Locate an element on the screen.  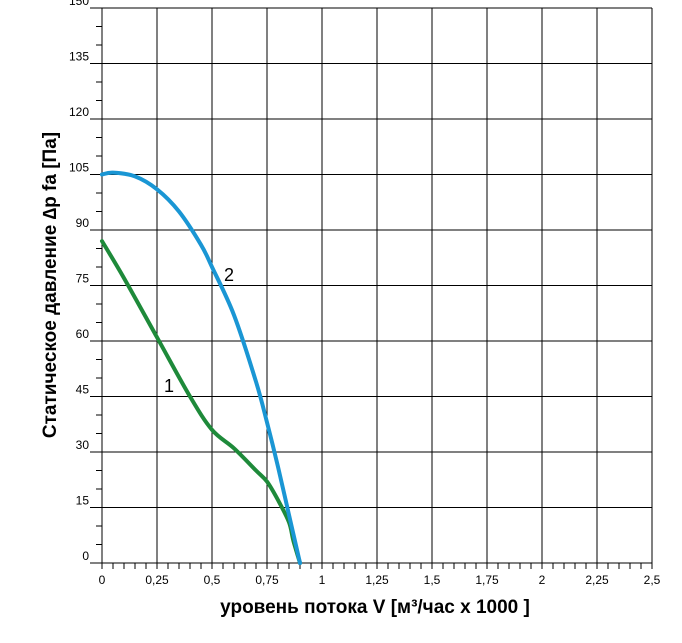
y-tick-label: 75 is located at coordinates (83, 279).